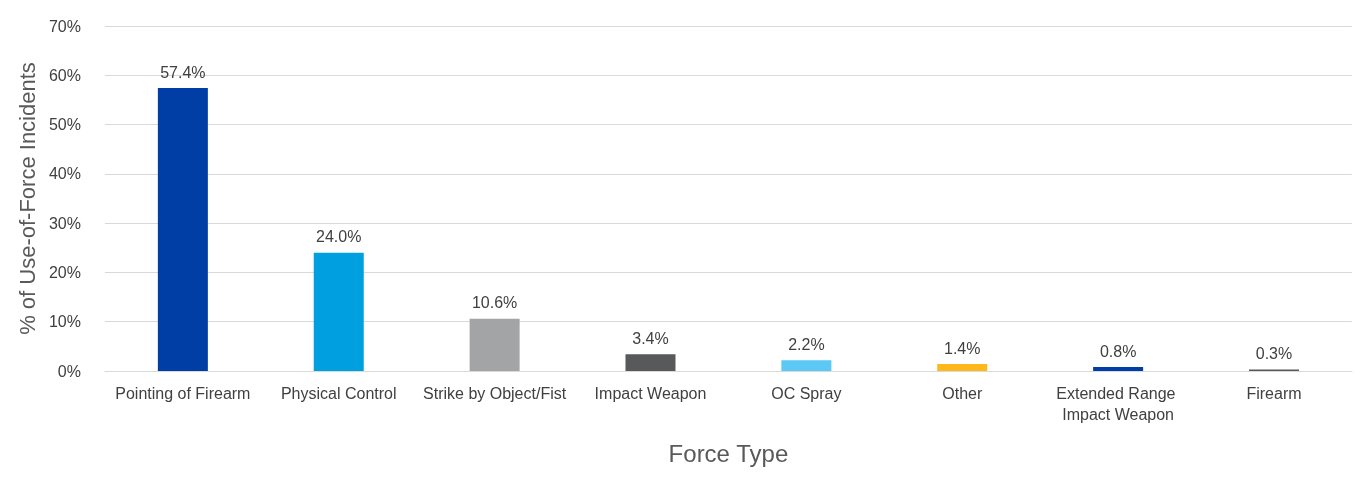 Image resolution: width=1364 pixels, height=478 pixels. What do you see at coordinates (1274, 354) in the screenshot?
I see `data-label: 0.3%` at bounding box center [1274, 354].